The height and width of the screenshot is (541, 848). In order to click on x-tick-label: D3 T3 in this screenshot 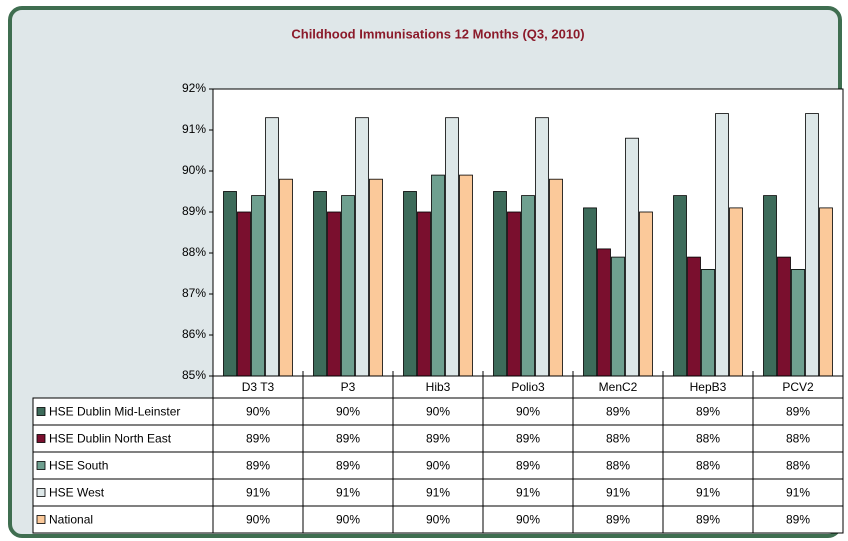, I will do `click(258, 387)`.